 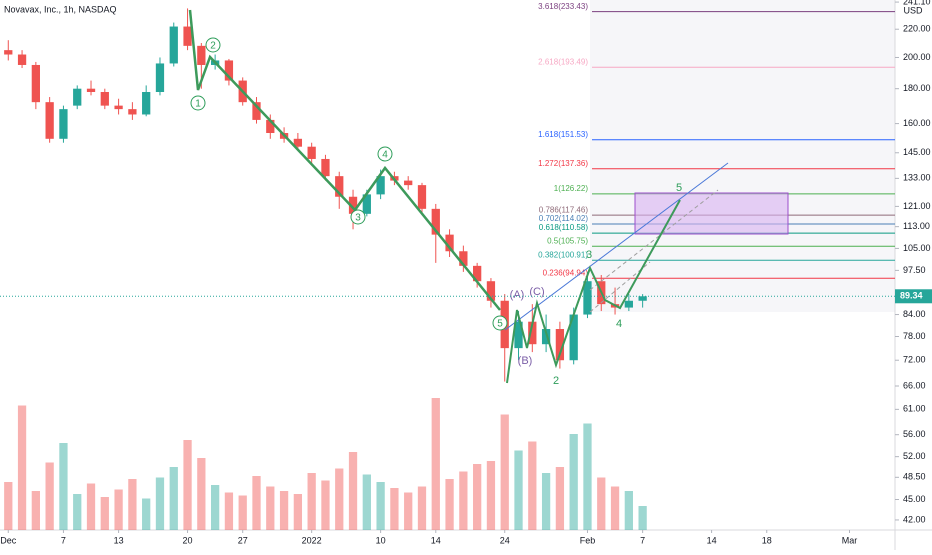 I want to click on y-tick-label: 84.00, so click(x=914, y=314).